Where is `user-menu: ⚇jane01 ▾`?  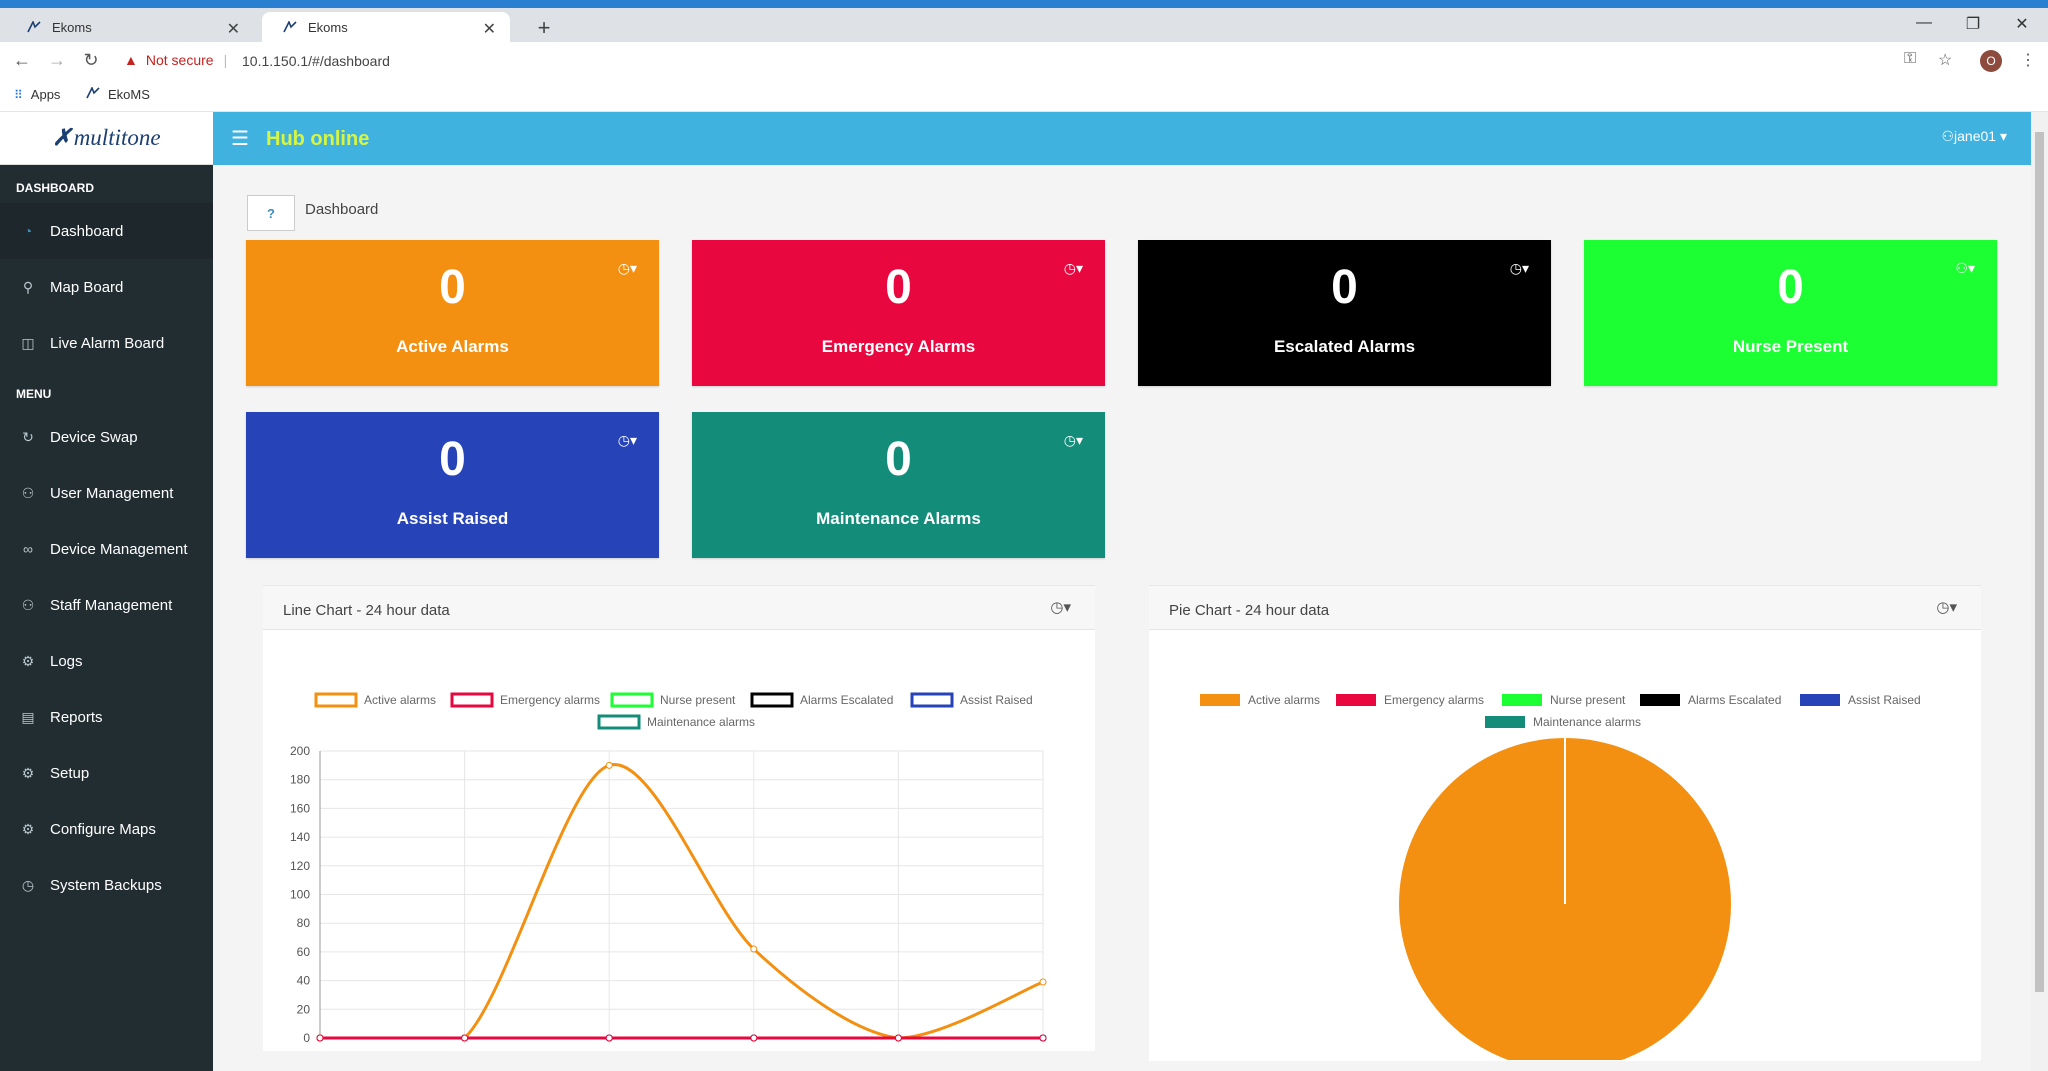 user-menu: ⚇jane01 ▾ is located at coordinates (1974, 136).